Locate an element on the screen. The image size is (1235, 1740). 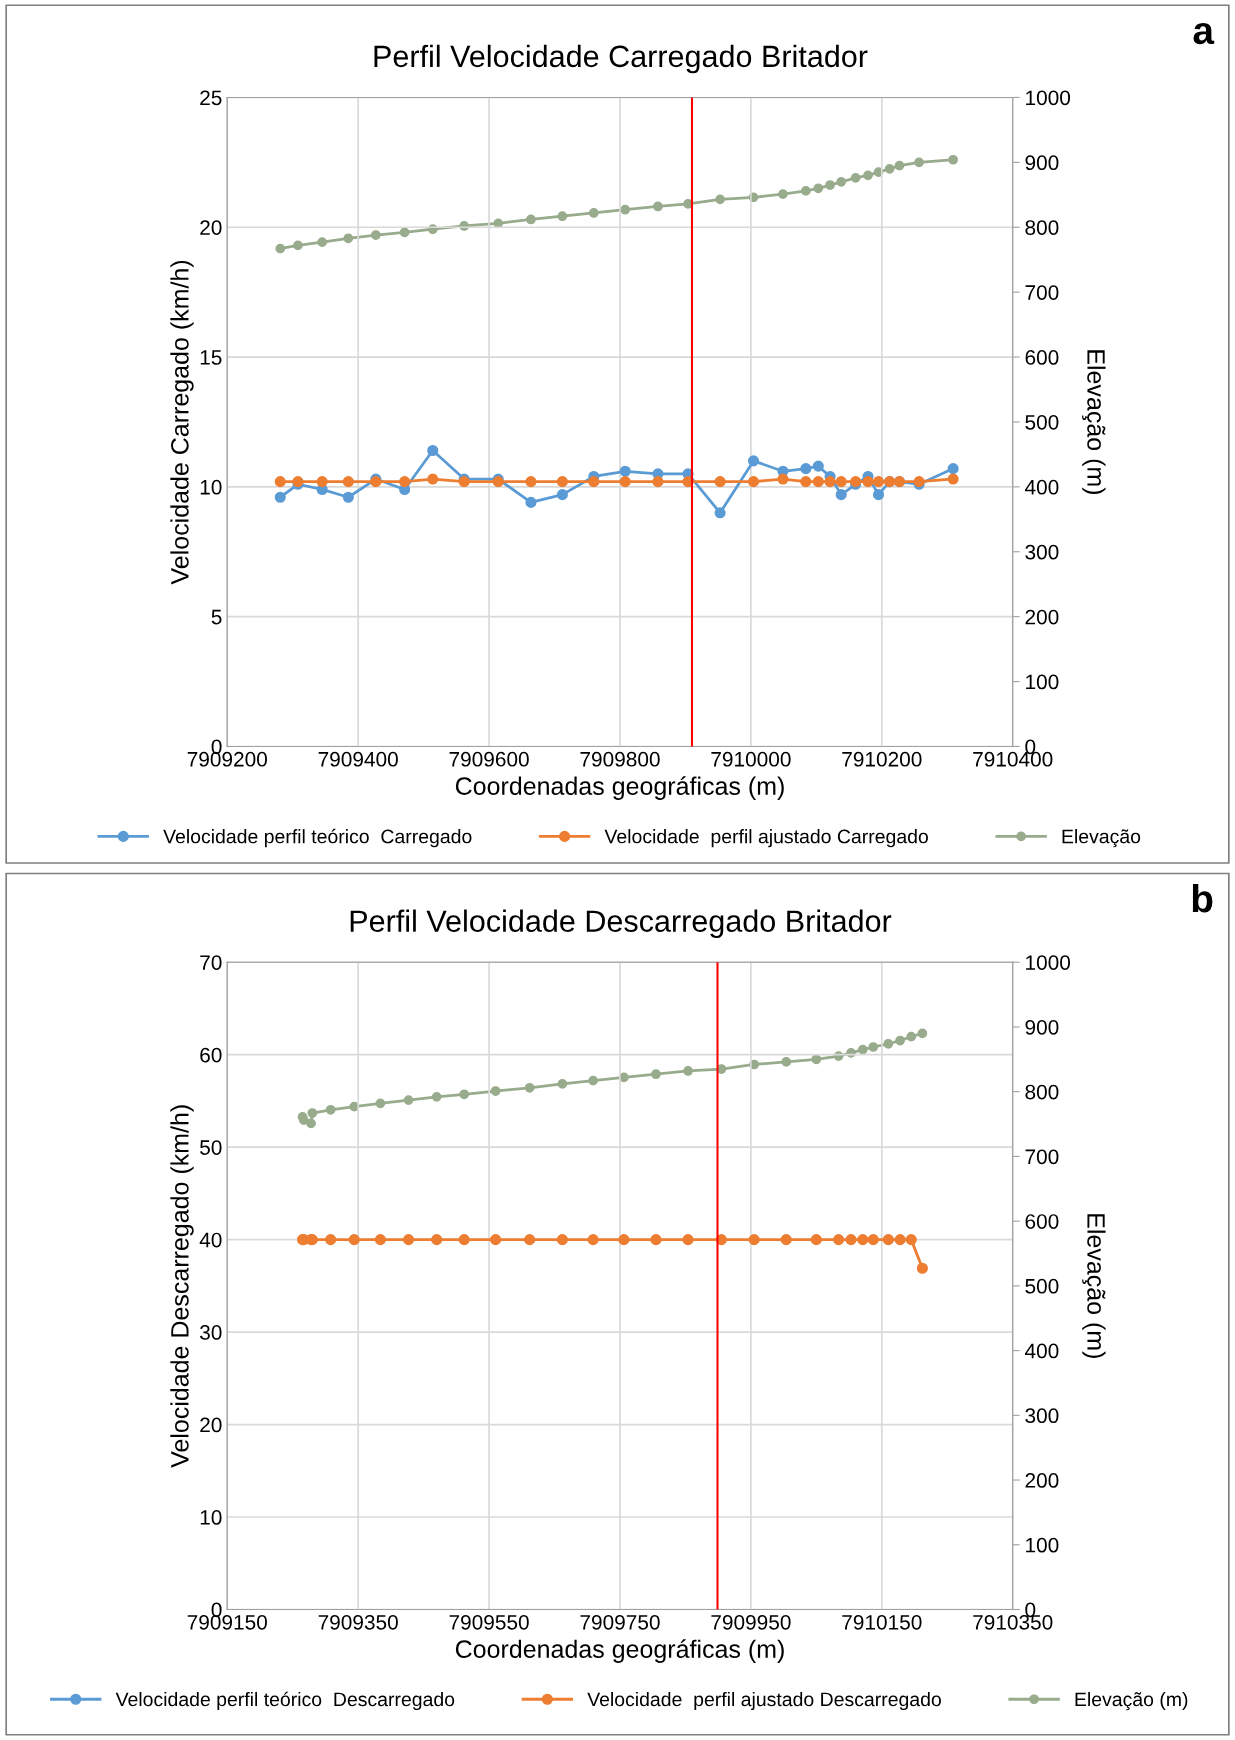
chart-title: Perfil Velocidade Descarregado Britador is located at coordinates (621, 923).